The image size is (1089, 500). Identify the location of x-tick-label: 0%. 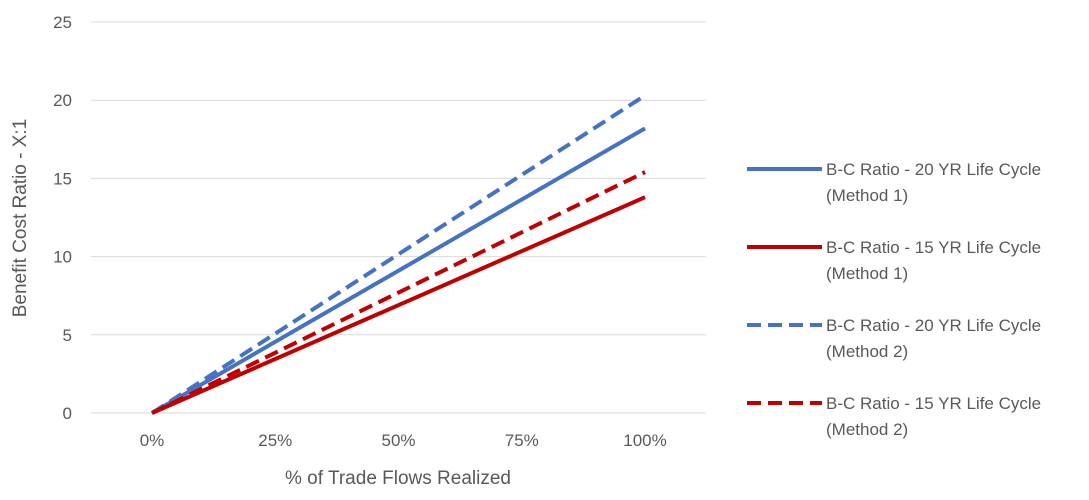
(152, 440).